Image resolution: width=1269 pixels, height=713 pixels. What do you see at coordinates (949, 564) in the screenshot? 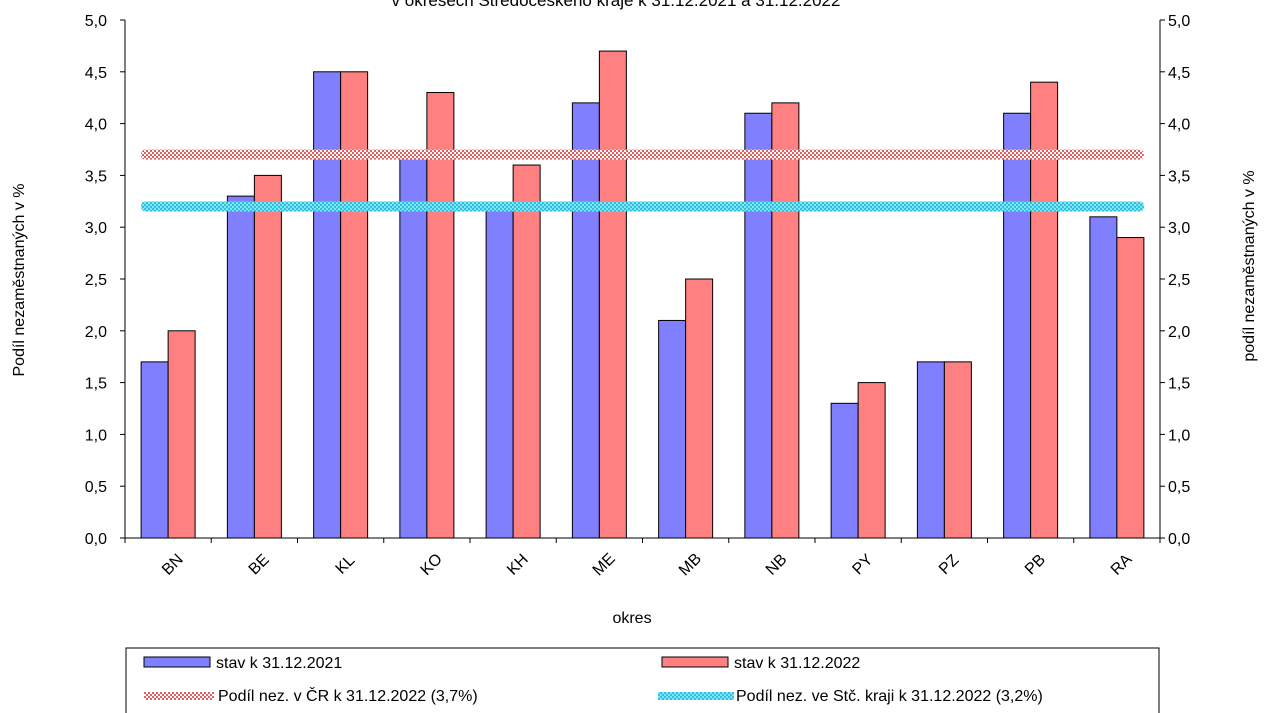
I see `x-tick-label-pz: PZ` at bounding box center [949, 564].